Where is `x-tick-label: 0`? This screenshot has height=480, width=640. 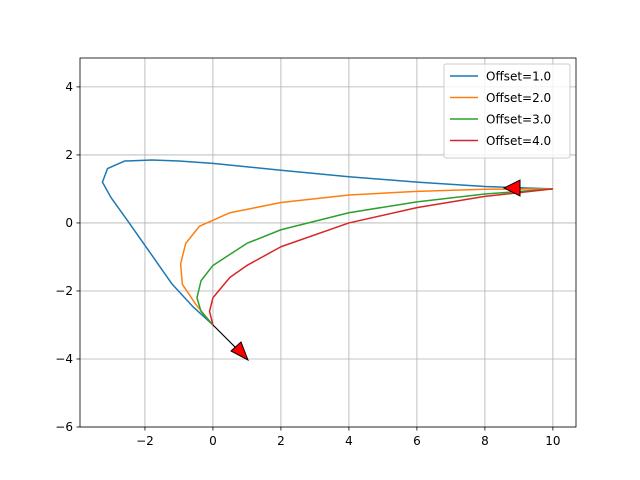
x-tick-label: 0 is located at coordinates (213, 441).